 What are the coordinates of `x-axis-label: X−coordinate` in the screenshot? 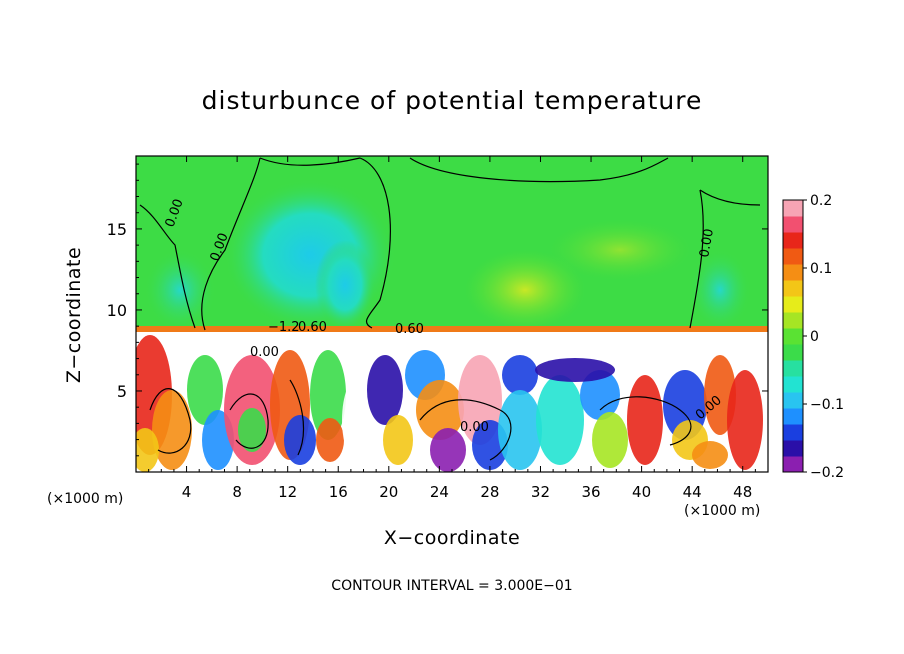 It's located at (452, 538).